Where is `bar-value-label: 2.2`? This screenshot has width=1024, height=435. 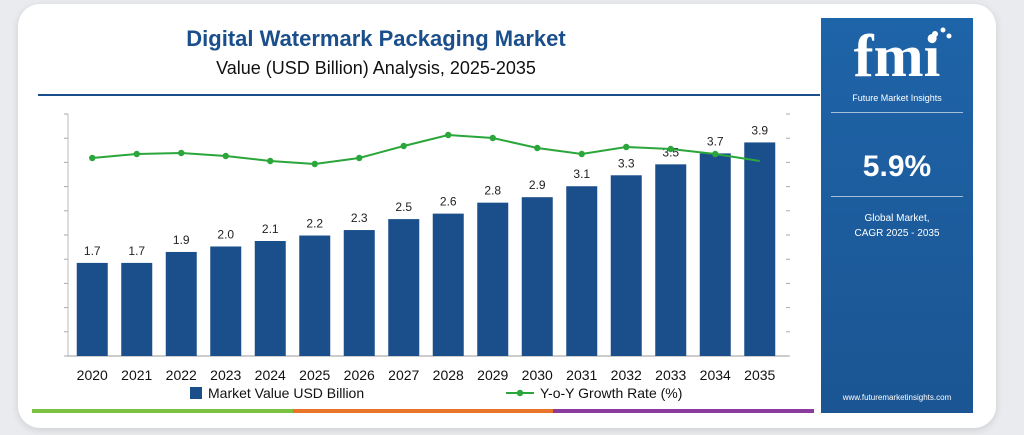
bar-value-label: 2.2 is located at coordinates (314, 224).